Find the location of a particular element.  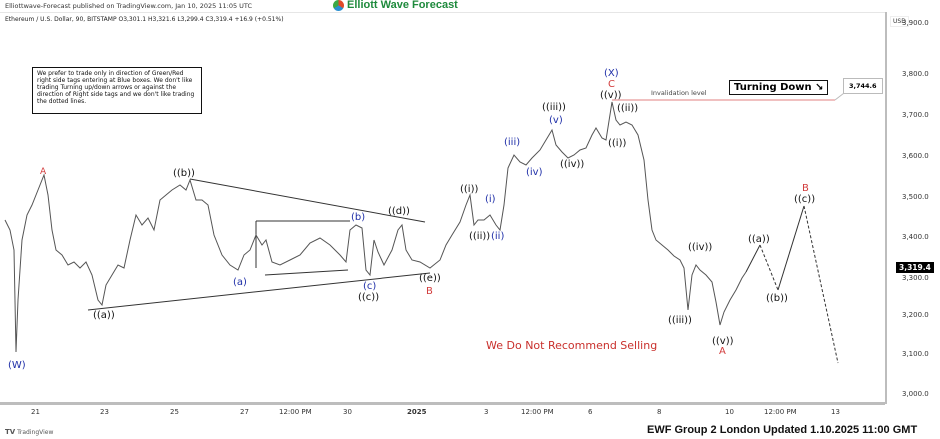

xtick: 2025 is located at coordinates (417, 412).